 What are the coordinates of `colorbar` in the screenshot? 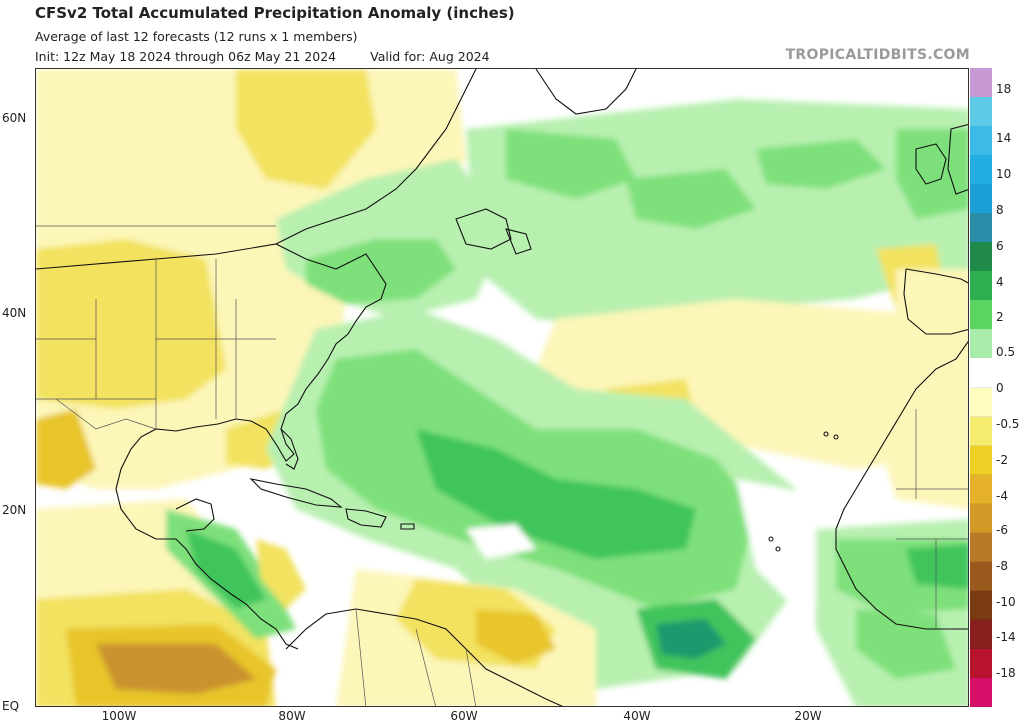 It's located at (981, 388).